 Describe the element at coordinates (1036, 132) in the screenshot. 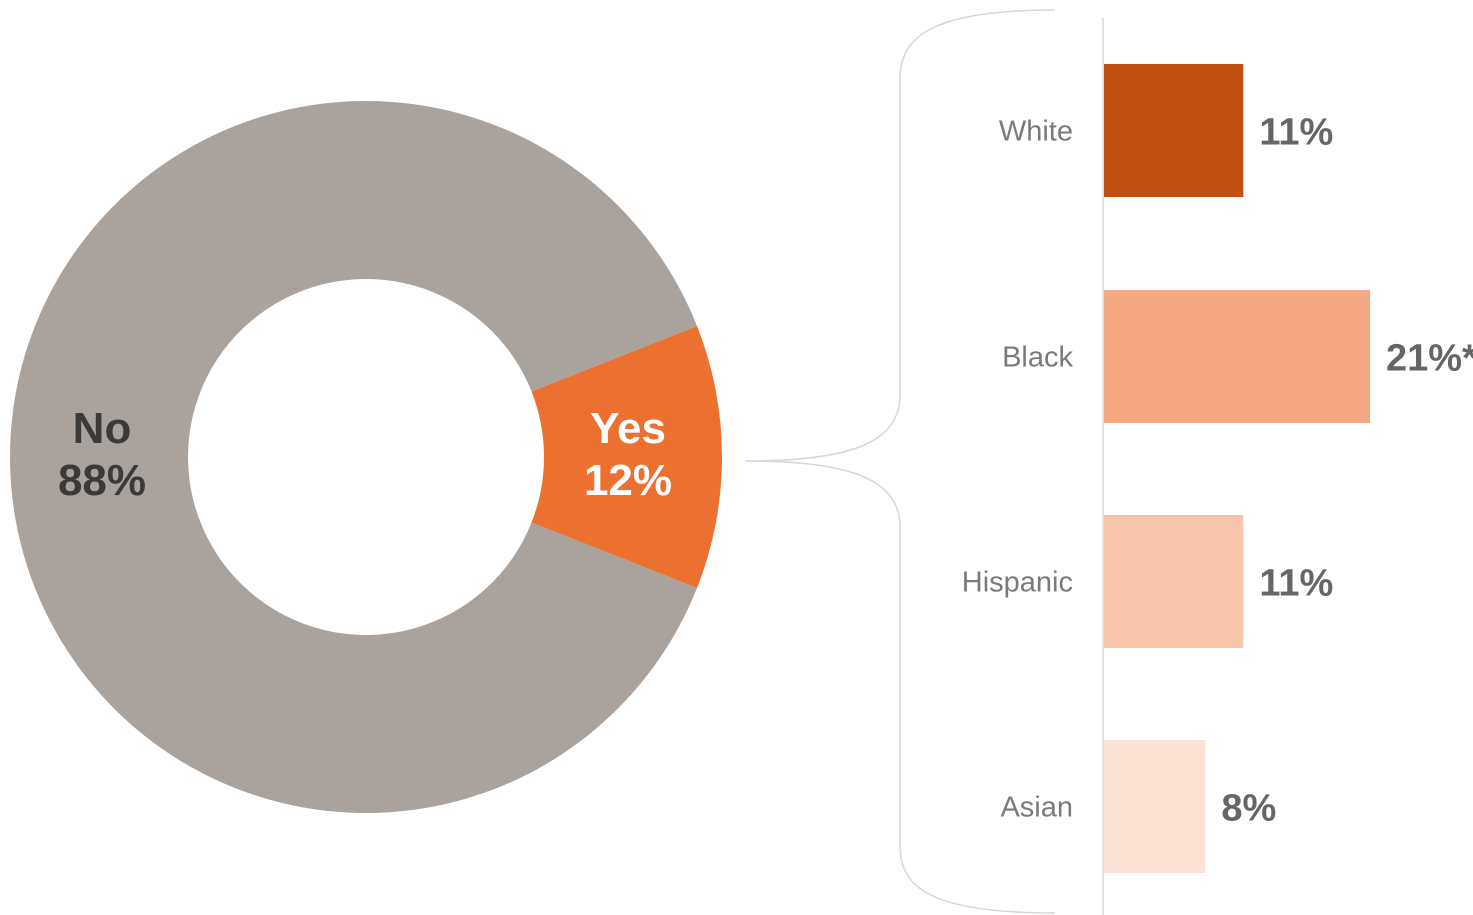

I see `bar-category-white: White` at that location.